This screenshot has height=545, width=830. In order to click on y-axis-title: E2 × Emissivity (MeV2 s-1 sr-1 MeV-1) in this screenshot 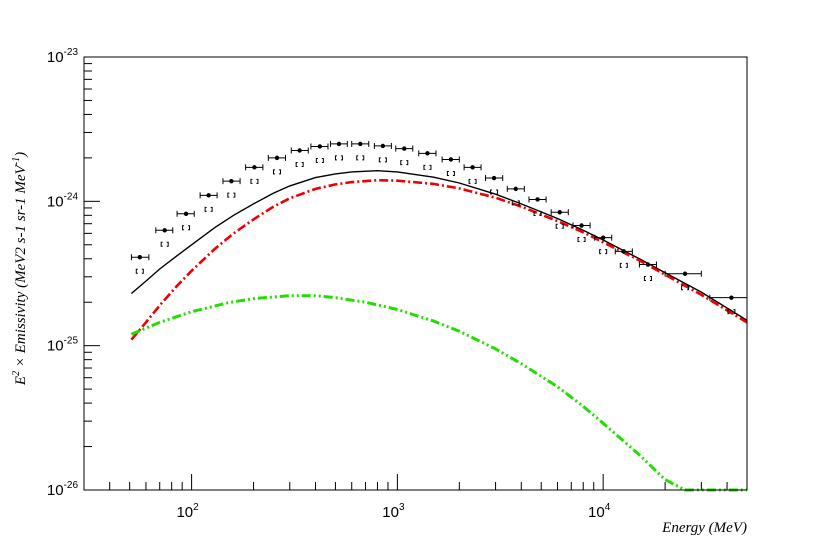, I will do `click(20, 269)`.